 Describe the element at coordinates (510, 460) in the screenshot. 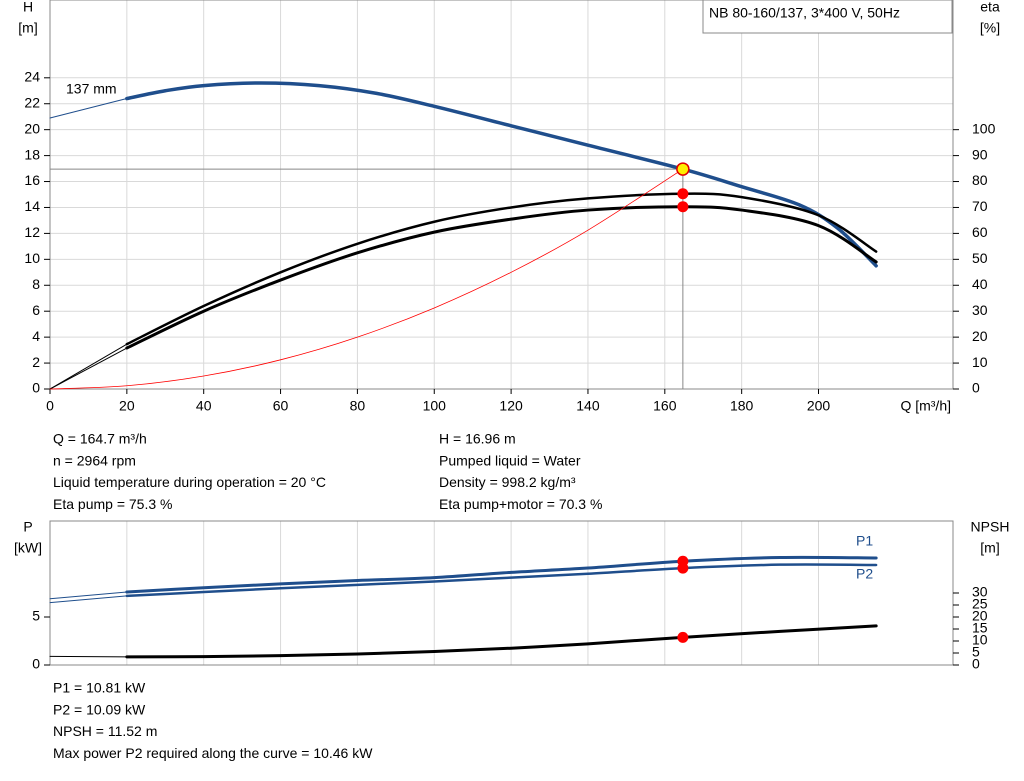

I see `info-text: Pumped liquid = Water` at that location.